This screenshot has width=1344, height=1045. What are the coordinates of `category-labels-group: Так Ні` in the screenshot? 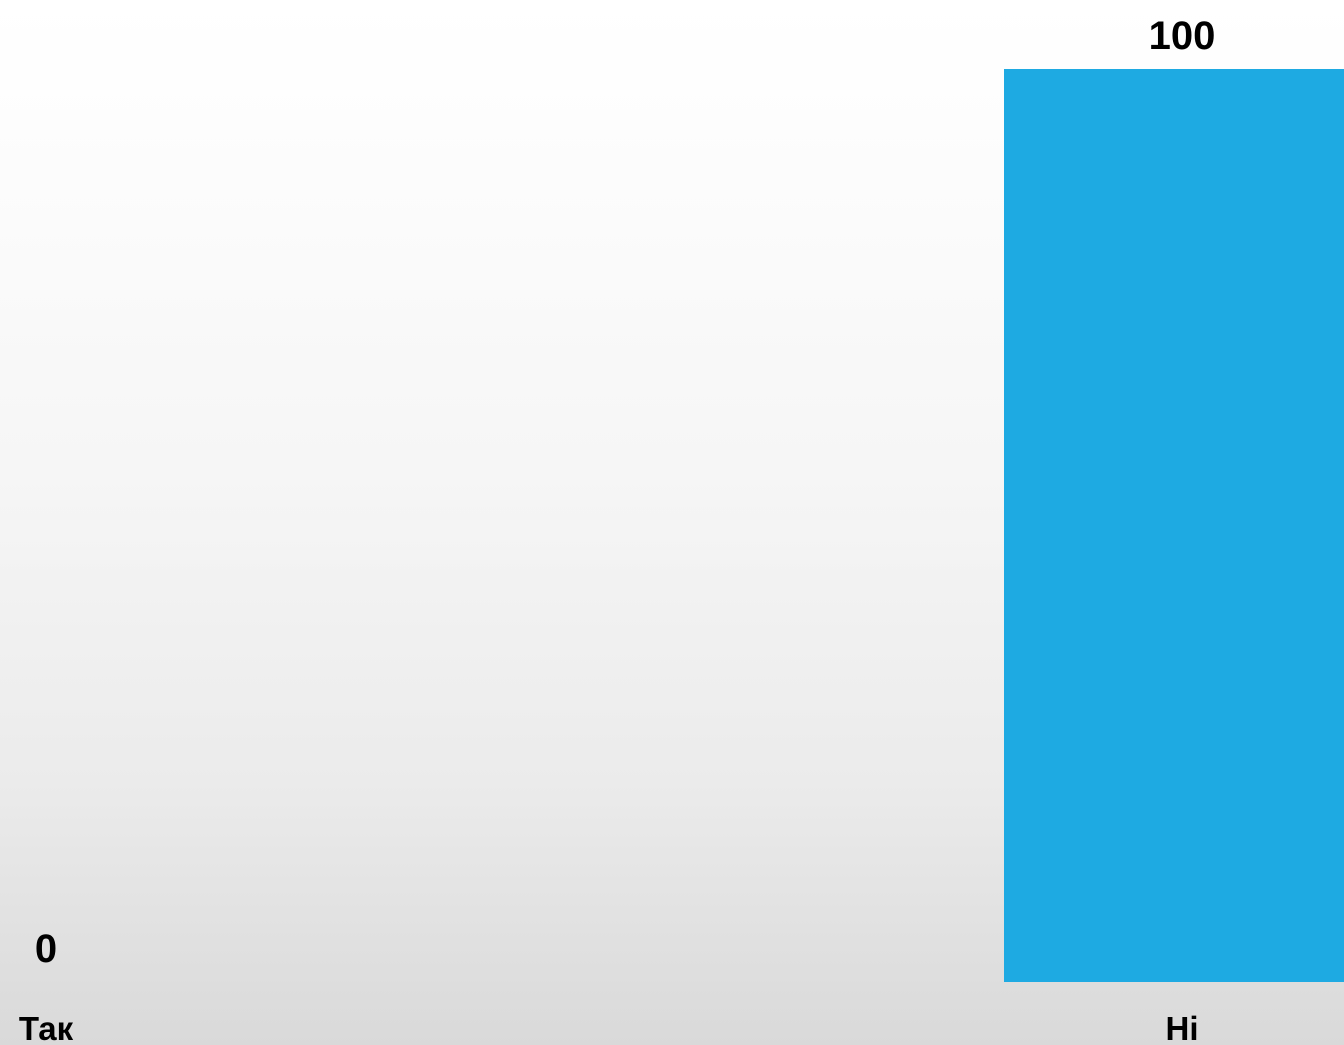 It's located at (609, 1027).